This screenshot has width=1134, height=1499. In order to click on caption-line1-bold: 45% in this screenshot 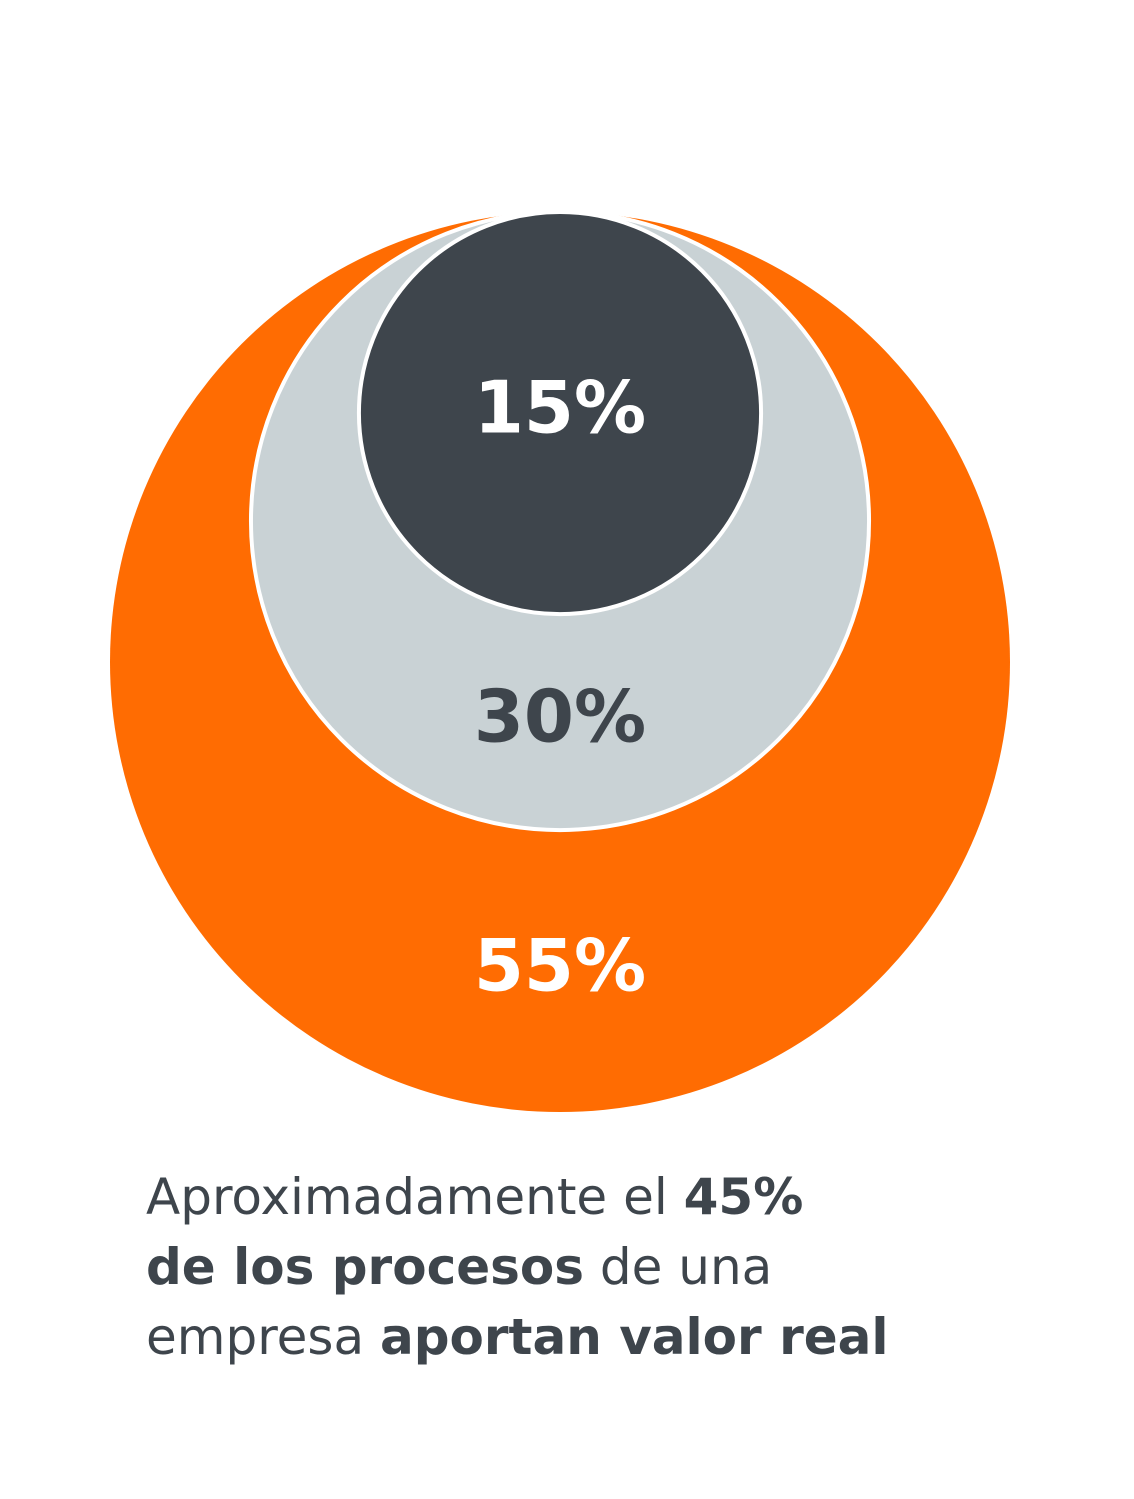, I will do `click(743, 1197)`.